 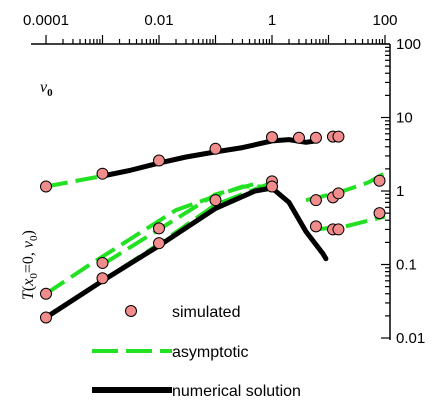 What do you see at coordinates (170, 352) in the screenshot?
I see `legend-item-asymptotic: asymptotic` at bounding box center [170, 352].